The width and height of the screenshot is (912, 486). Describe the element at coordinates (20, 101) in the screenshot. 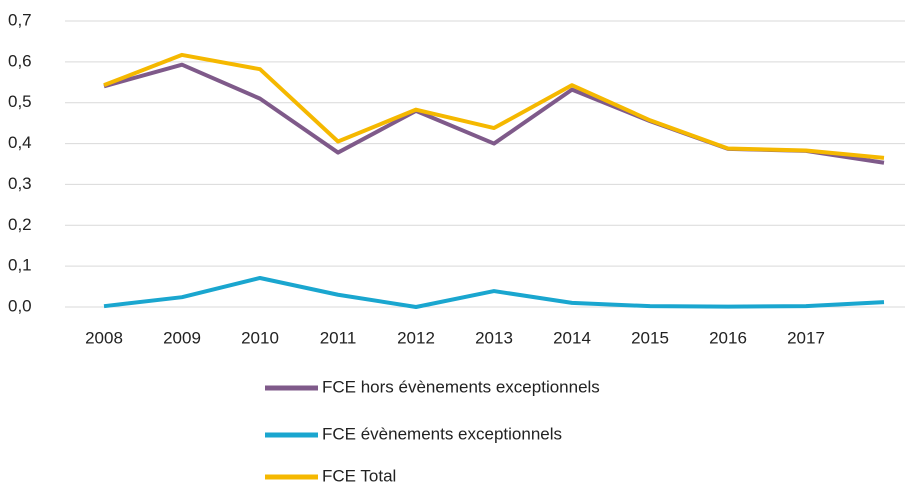

I see `y-tick-label: 0,5` at that location.